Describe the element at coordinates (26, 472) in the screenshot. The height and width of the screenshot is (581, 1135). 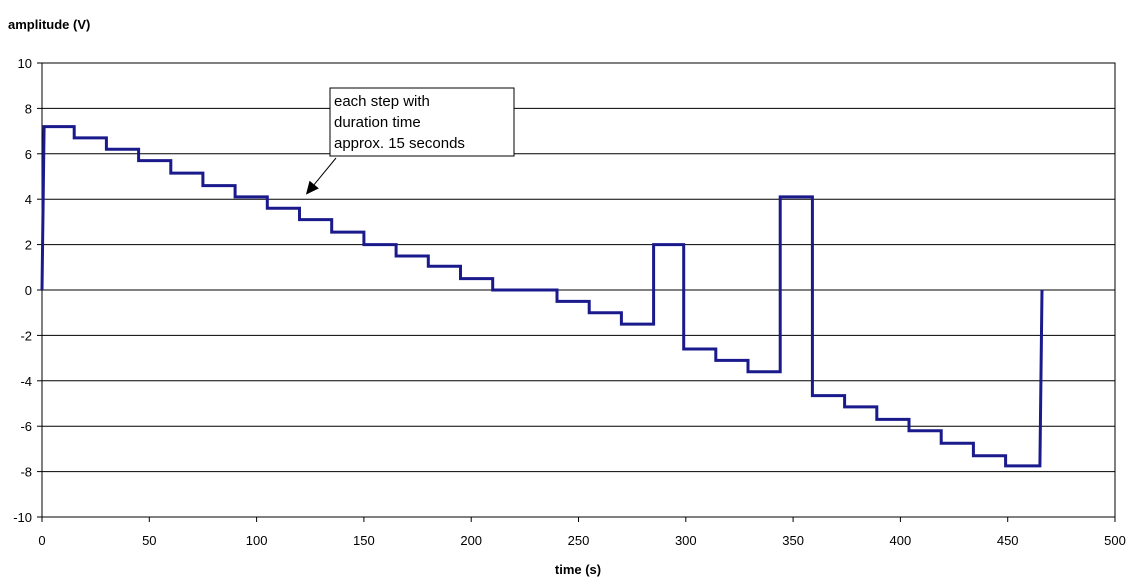
I see `y-tick-label: -8` at that location.